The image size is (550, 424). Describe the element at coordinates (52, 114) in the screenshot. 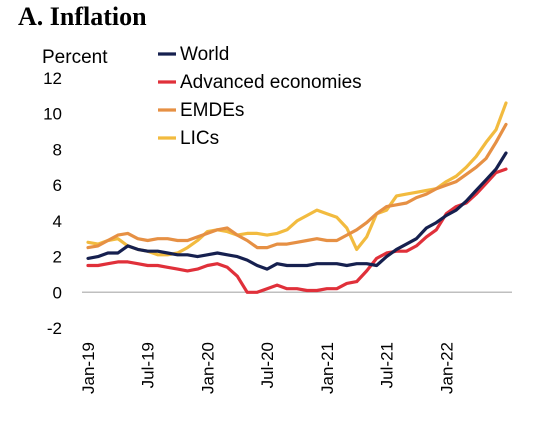

I see `y-tick-label: 10` at that location.